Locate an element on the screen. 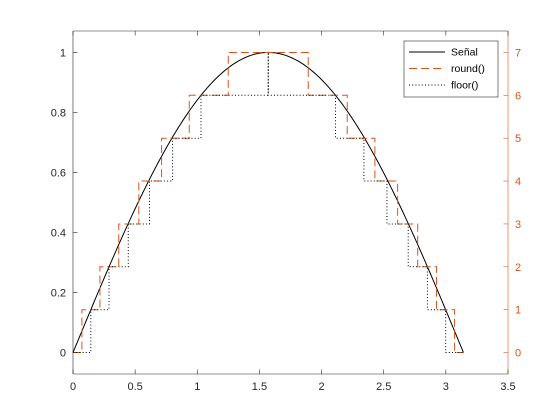 The width and height of the screenshot is (560, 420). x-tick-label: 1 is located at coordinates (197, 387).